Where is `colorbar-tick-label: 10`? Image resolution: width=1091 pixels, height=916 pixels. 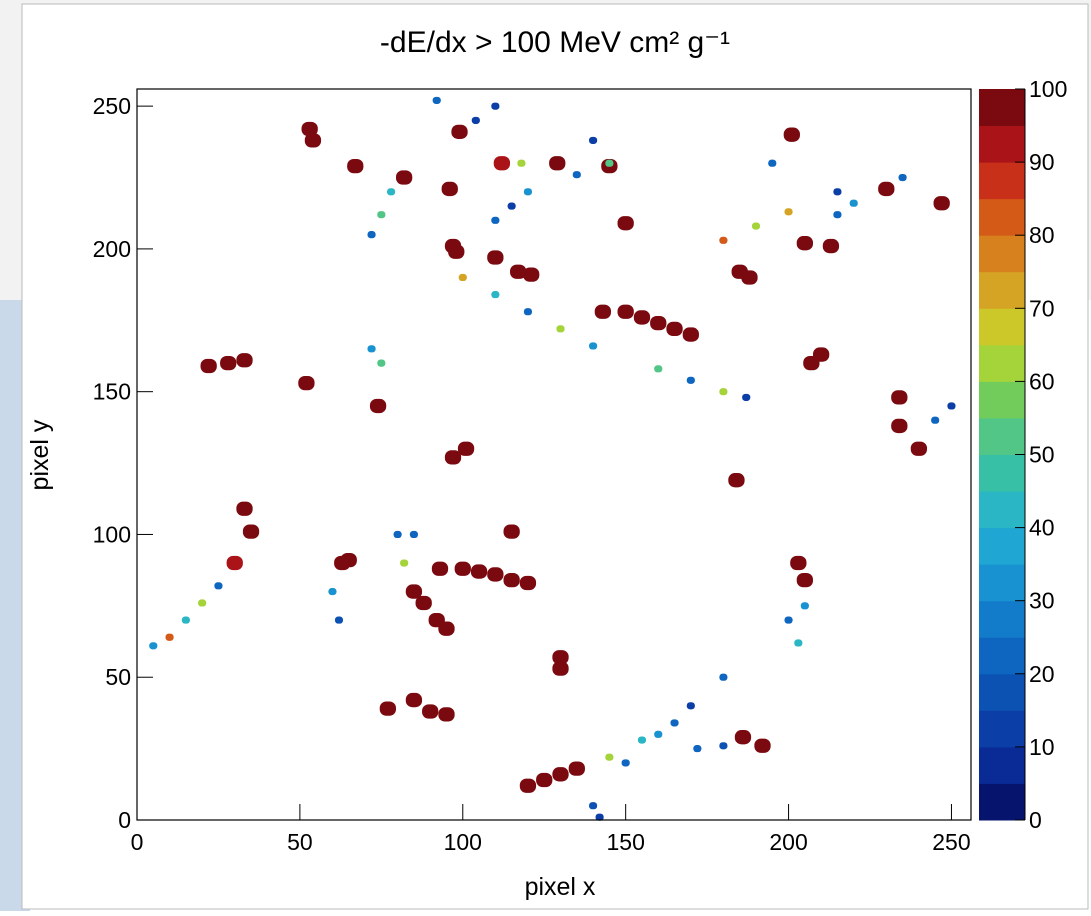
colorbar-tick-label: 10 is located at coordinates (1042, 747).